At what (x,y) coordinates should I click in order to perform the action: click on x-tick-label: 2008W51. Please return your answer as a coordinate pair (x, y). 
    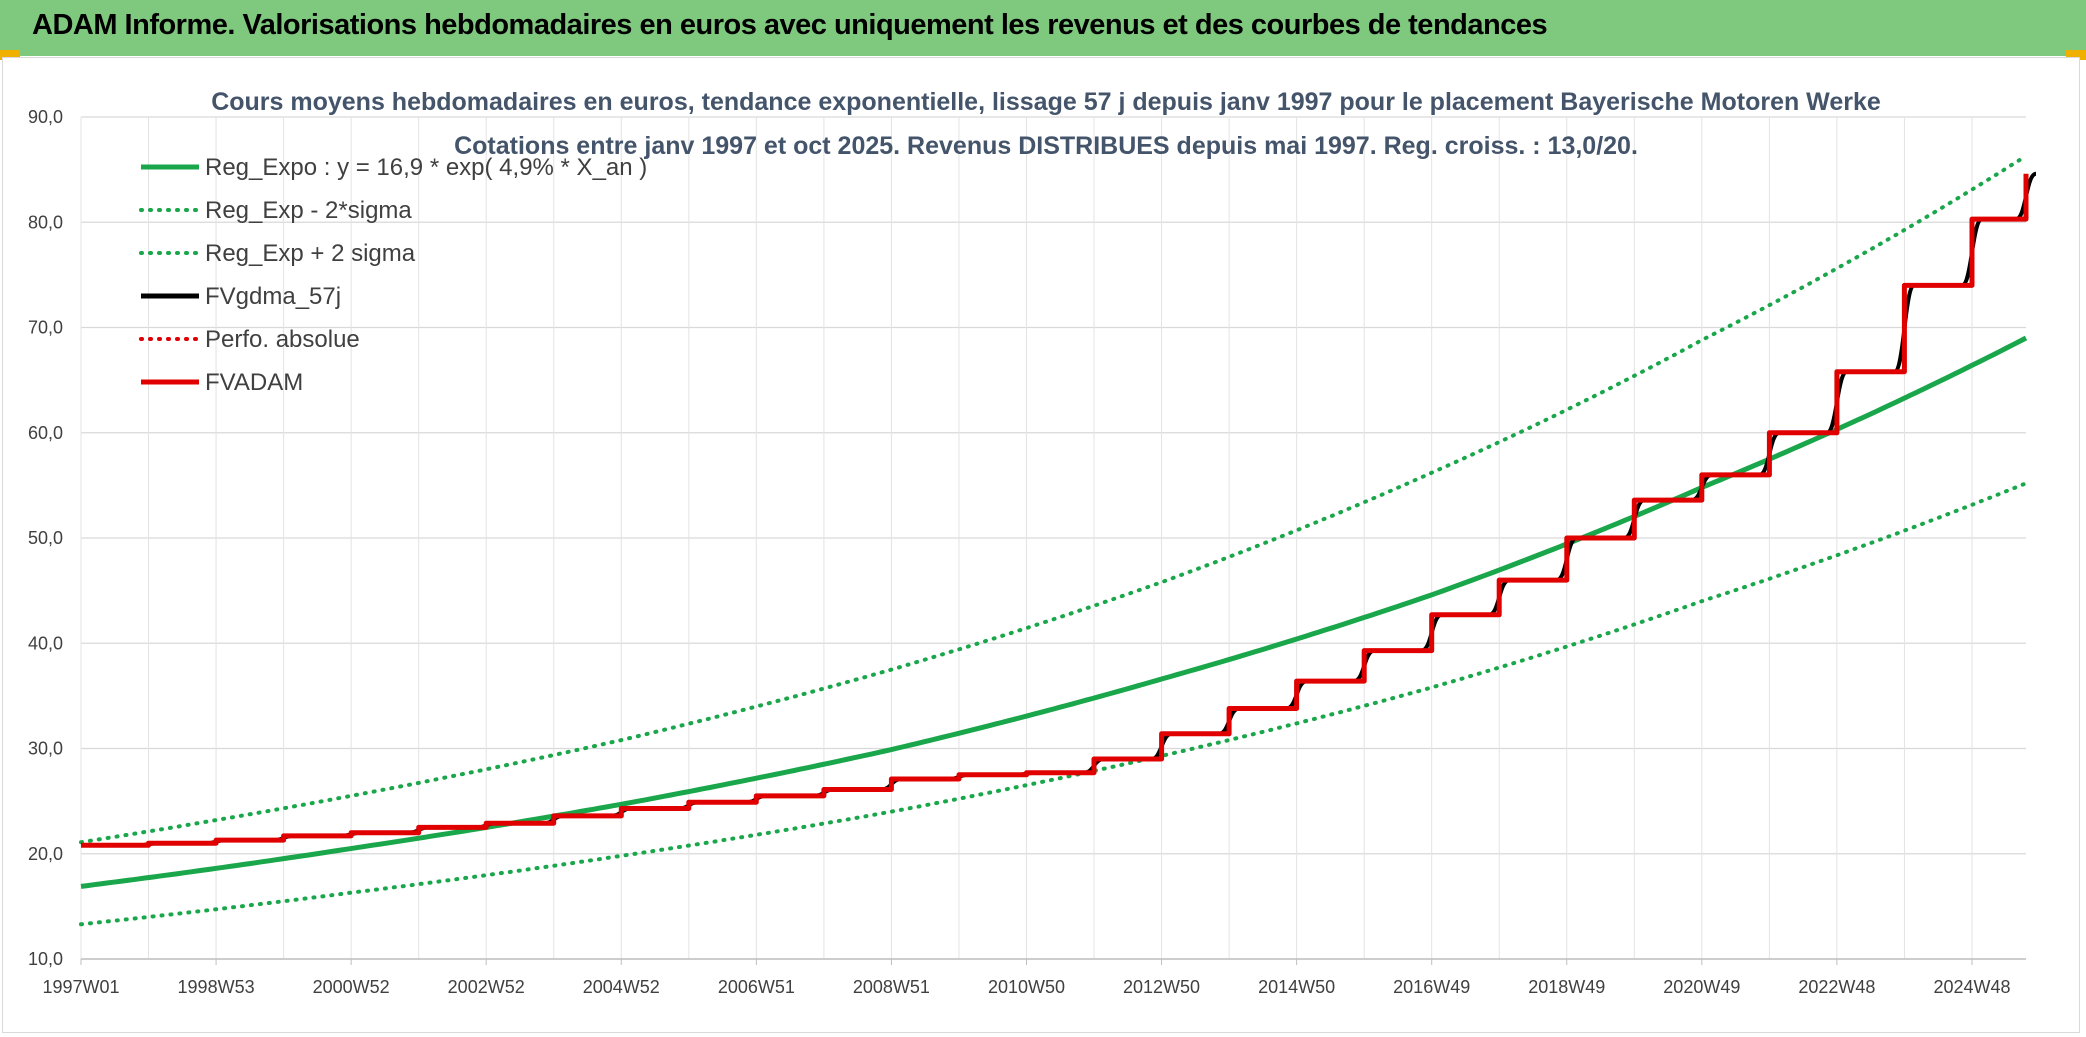
    Looking at the image, I should click on (891, 987).